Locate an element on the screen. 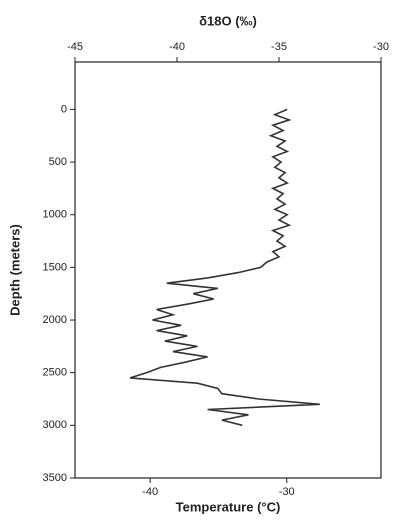  bottom-tick-label: -30 is located at coordinates (287, 492).